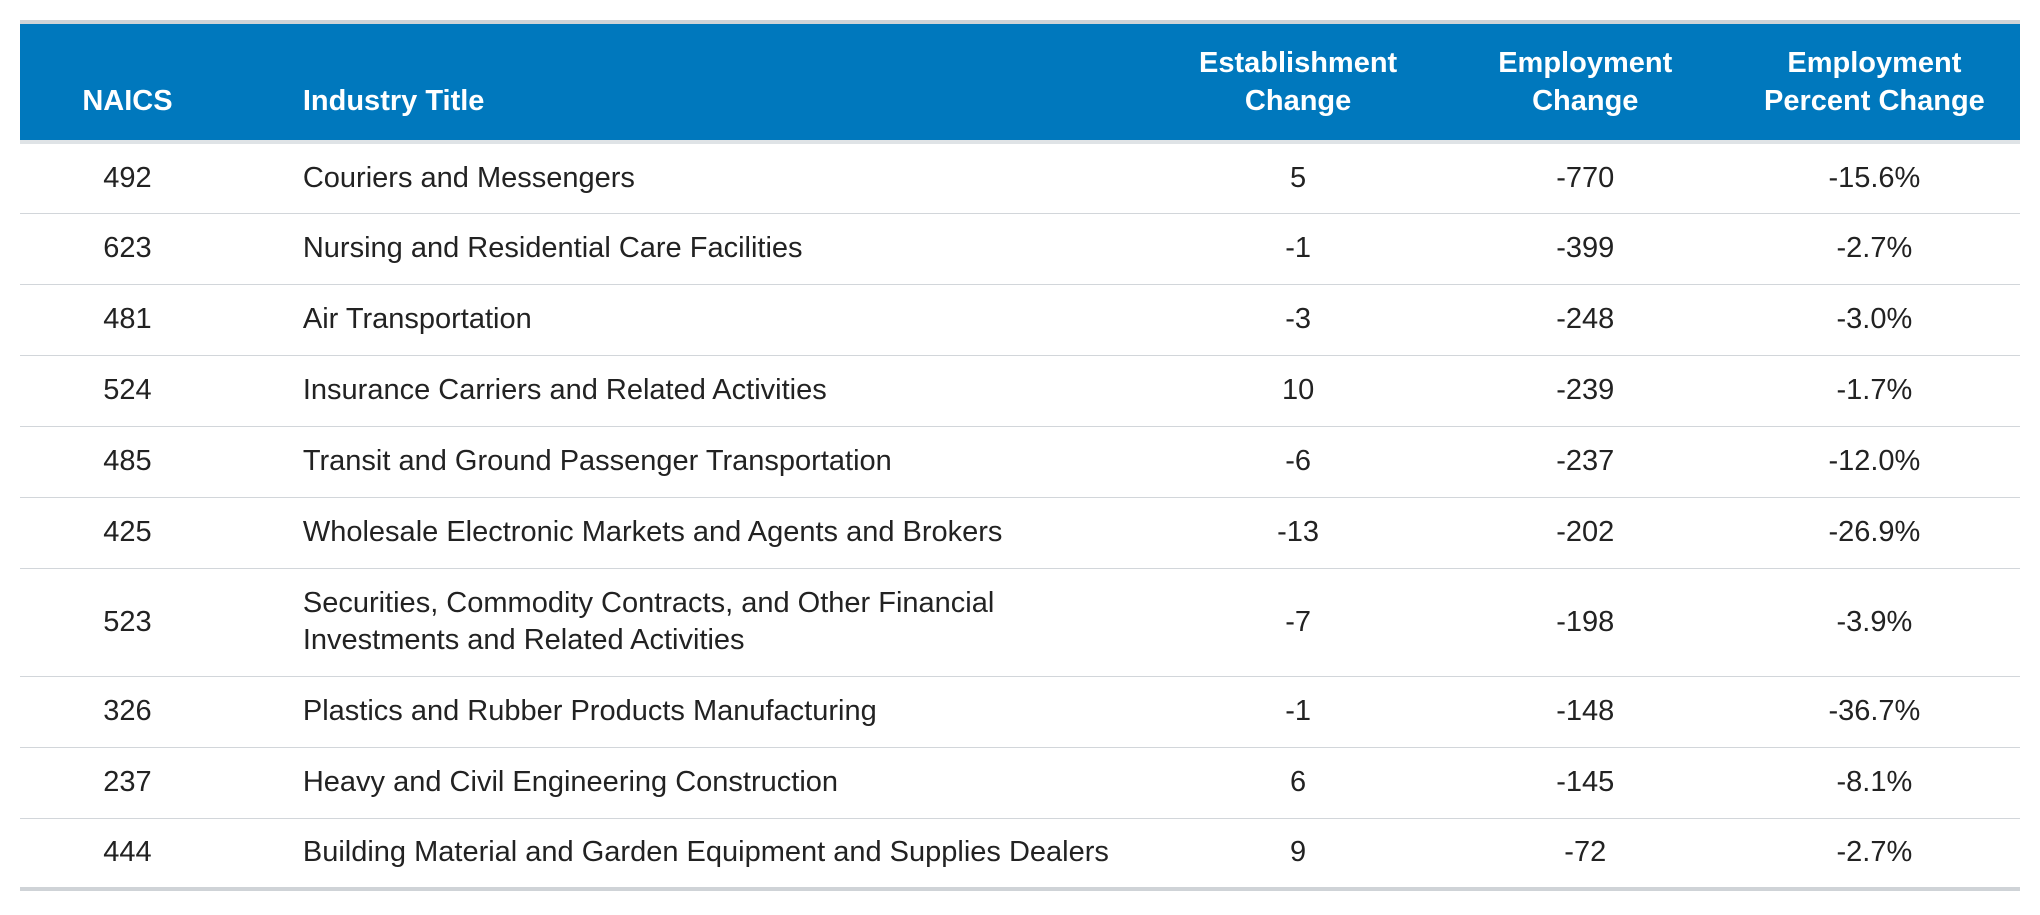 Image resolution: width=2040 pixels, height=915 pixels. Describe the element at coordinates (1585, 248) in the screenshot. I see `employment-change-cell: -399` at that location.